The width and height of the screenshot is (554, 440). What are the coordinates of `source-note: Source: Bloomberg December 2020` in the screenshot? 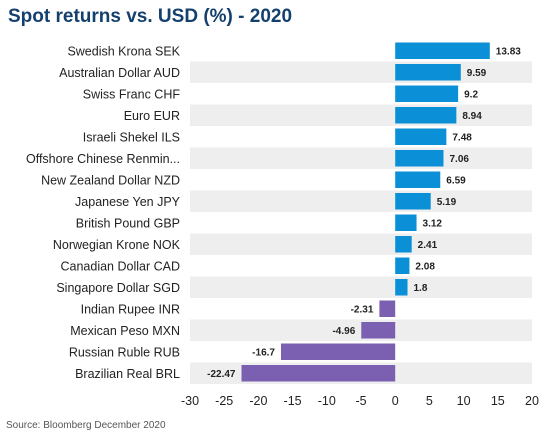 It's located at (86, 425).